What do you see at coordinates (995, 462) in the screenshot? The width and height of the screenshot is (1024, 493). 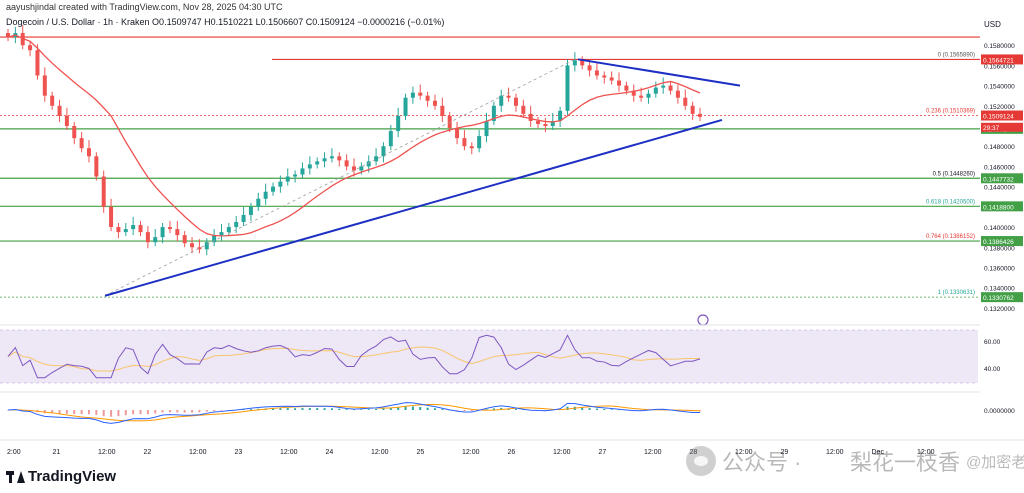 I see `watermark-handle: @加密老四` at bounding box center [995, 462].